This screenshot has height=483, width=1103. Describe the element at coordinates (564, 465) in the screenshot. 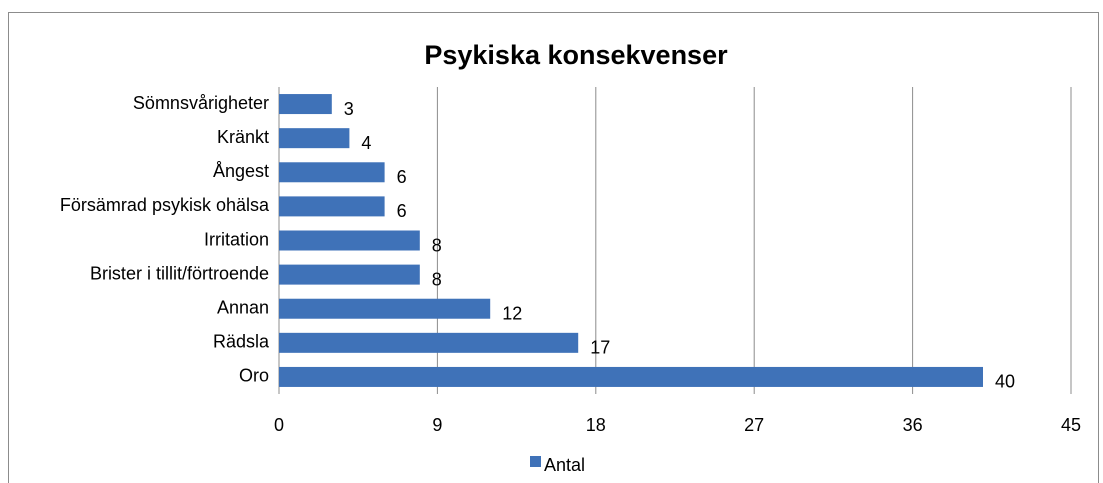

I see `legend-label: Antal` at that location.